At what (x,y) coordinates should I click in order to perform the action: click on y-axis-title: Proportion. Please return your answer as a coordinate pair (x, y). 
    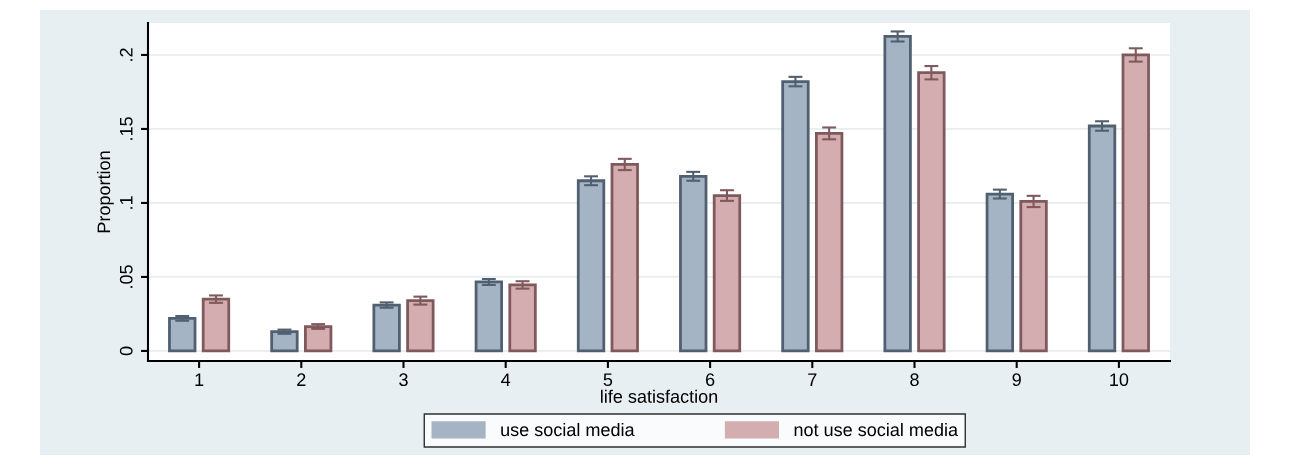
    Looking at the image, I should click on (105, 192).